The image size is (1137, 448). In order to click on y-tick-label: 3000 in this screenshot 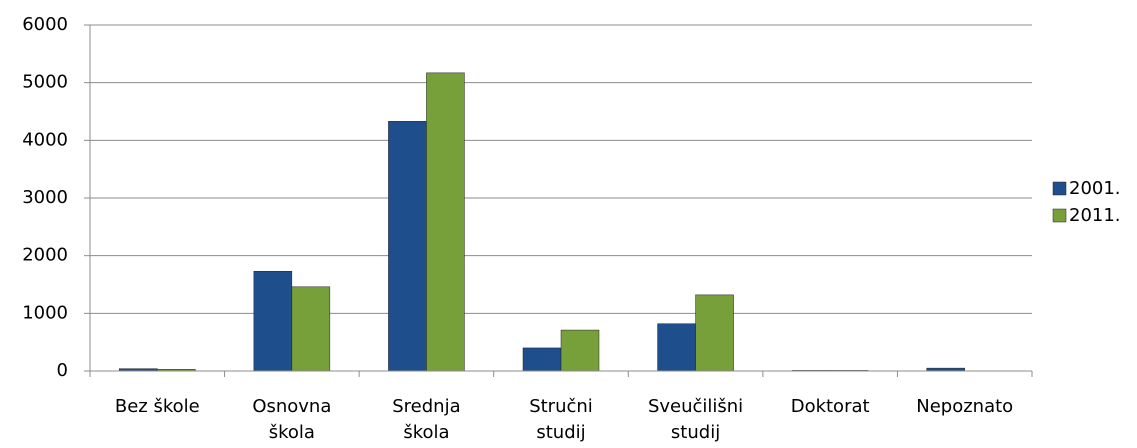, I will do `click(45, 197)`.